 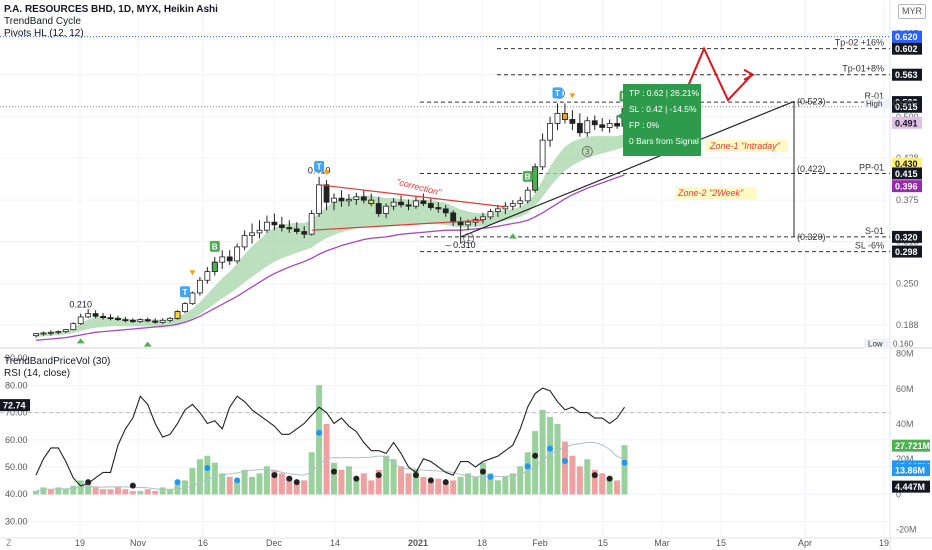 What do you see at coordinates (111, 10) in the screenshot?
I see `legend-symbol: P.A. RESOURCES BHD, 1D, MYX, Heikin Ashi` at bounding box center [111, 10].